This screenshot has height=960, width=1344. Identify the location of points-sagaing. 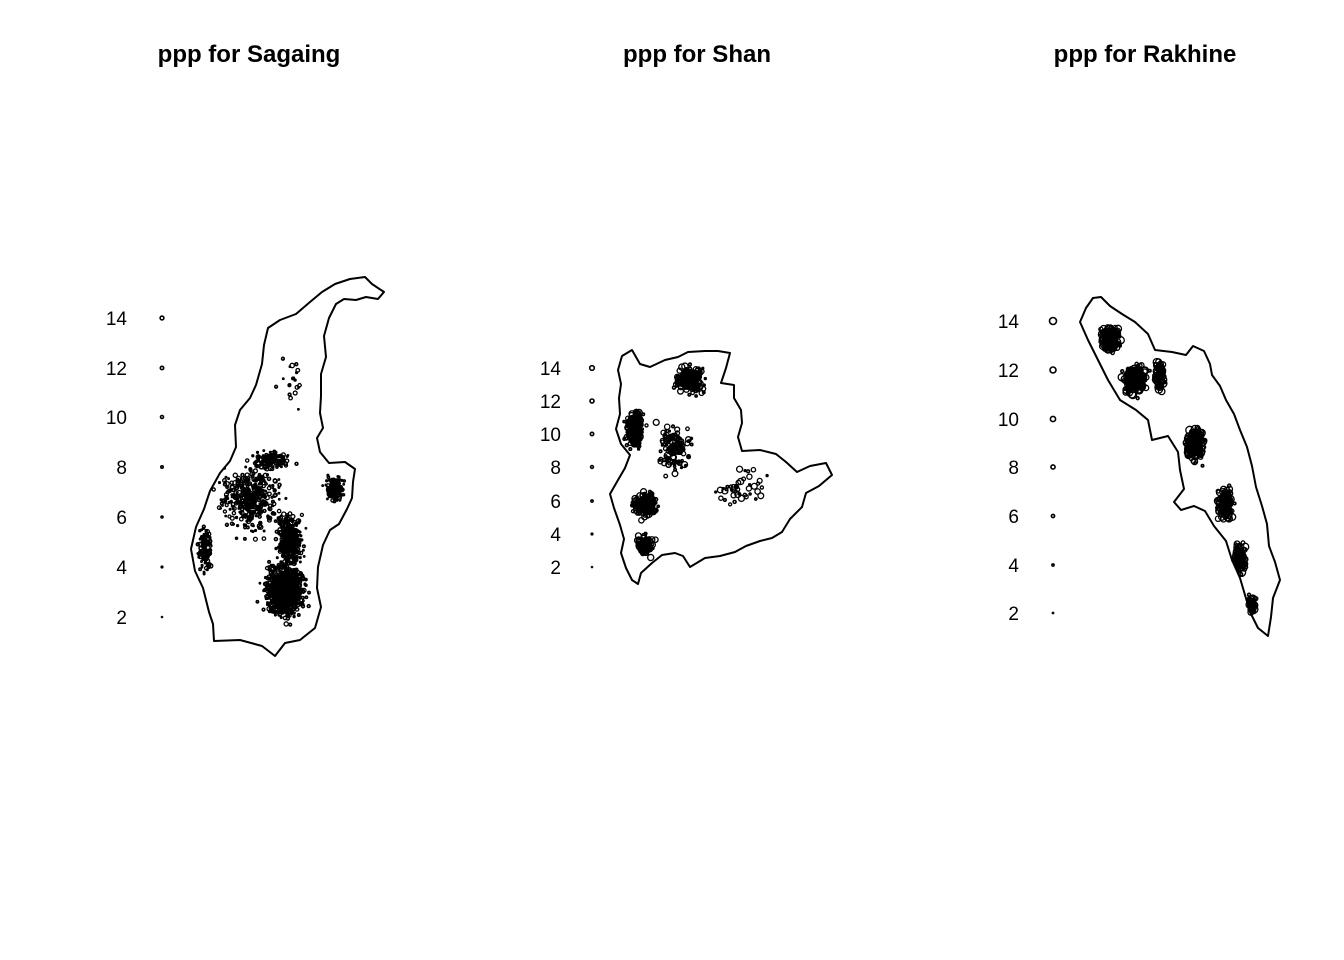
(271, 491).